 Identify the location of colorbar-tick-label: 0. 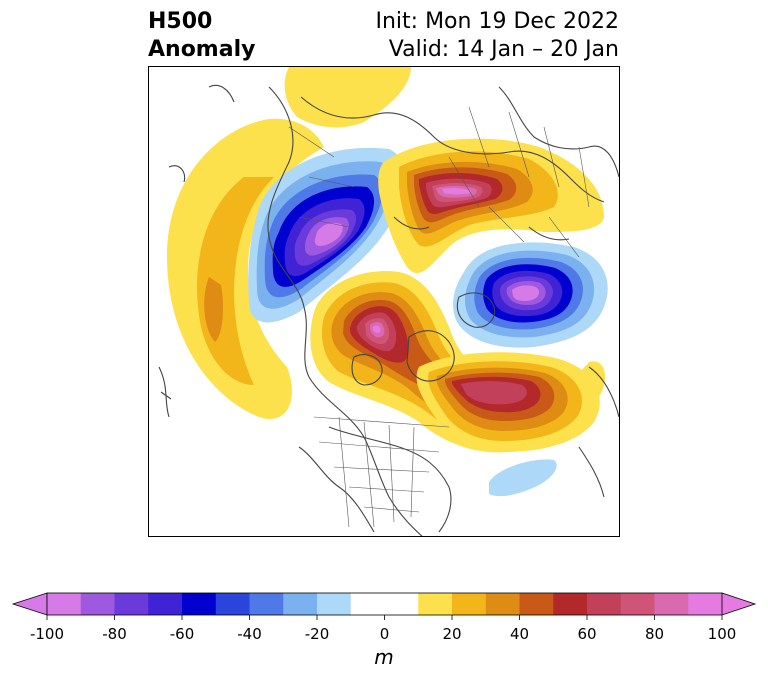
(385, 634).